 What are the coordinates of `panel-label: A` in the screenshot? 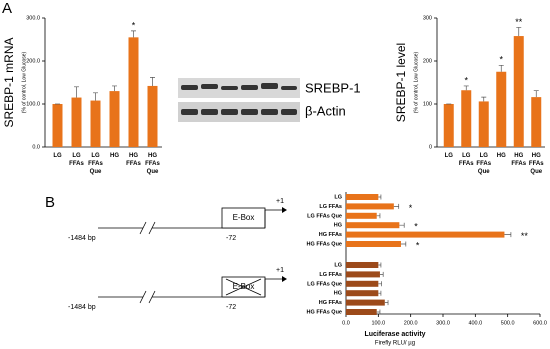 It's located at (7, 8).